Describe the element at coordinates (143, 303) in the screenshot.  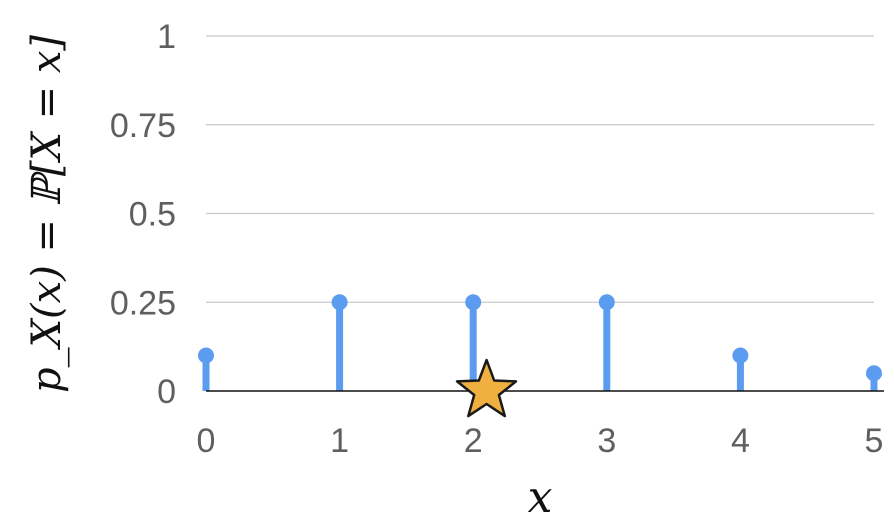
I see `y-tick-label: 0.25` at that location.